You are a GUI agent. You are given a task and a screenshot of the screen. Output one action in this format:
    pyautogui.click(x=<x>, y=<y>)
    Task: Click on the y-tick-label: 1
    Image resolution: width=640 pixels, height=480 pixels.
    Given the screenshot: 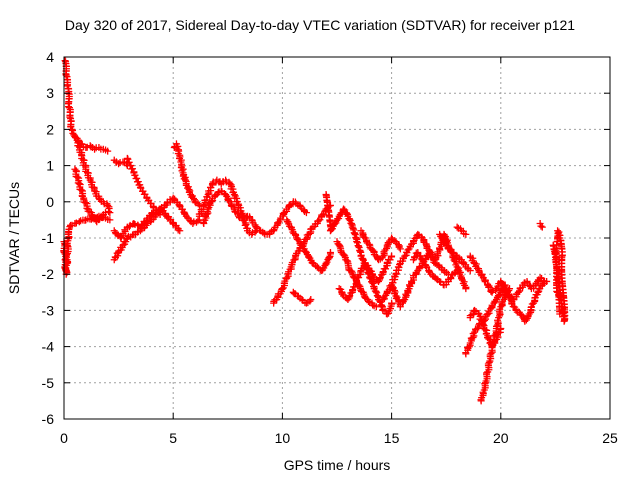 What is the action you would take?
    pyautogui.click(x=50, y=166)
    